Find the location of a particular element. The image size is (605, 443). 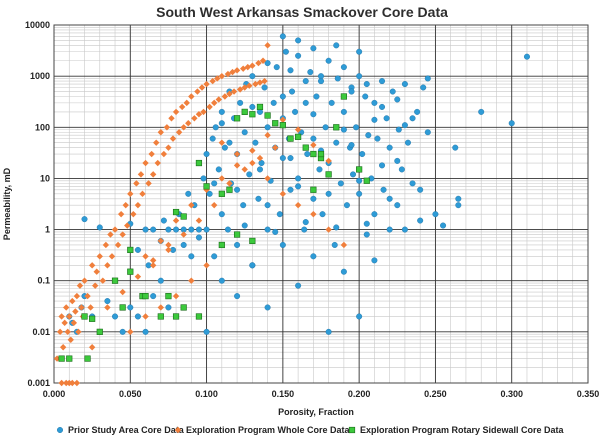

legend-marker is located at coordinates (352, 430).